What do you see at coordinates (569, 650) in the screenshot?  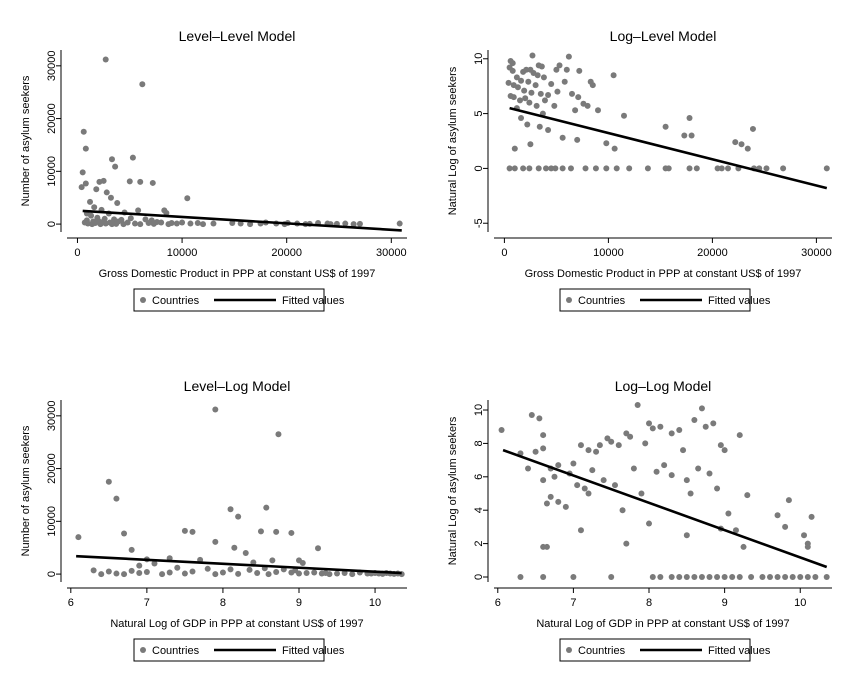 I see `legend-marker-countries` at bounding box center [569, 650].